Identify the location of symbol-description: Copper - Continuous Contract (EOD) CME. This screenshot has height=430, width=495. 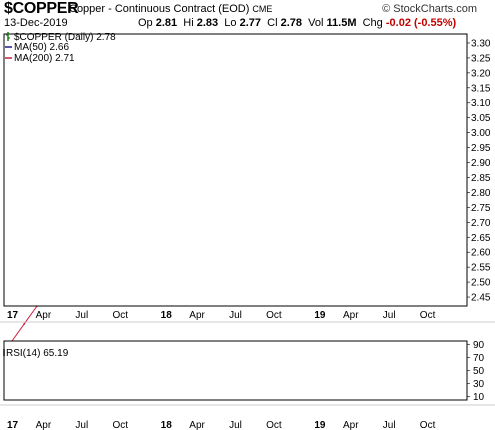
(170, 9).